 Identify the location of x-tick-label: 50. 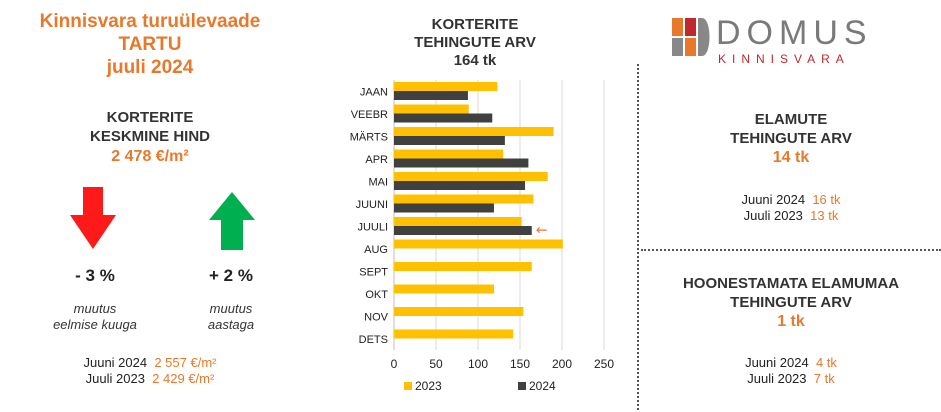
(436, 364).